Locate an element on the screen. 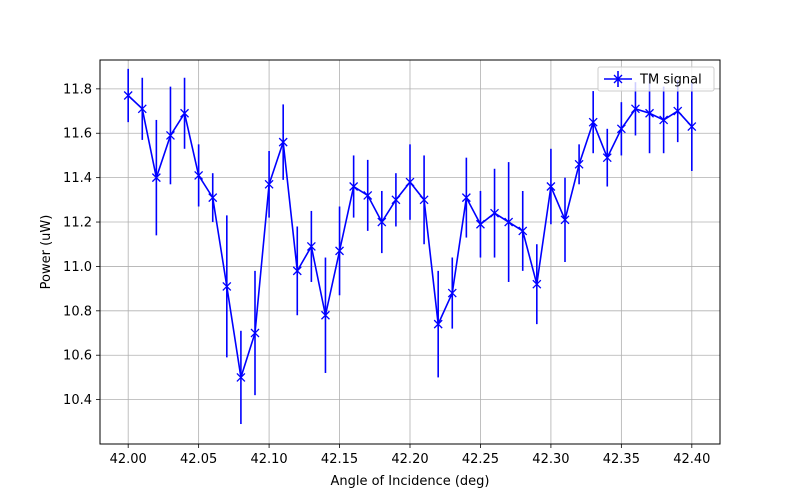 The height and width of the screenshot is (500, 800). legend-box is located at coordinates (656, 79).